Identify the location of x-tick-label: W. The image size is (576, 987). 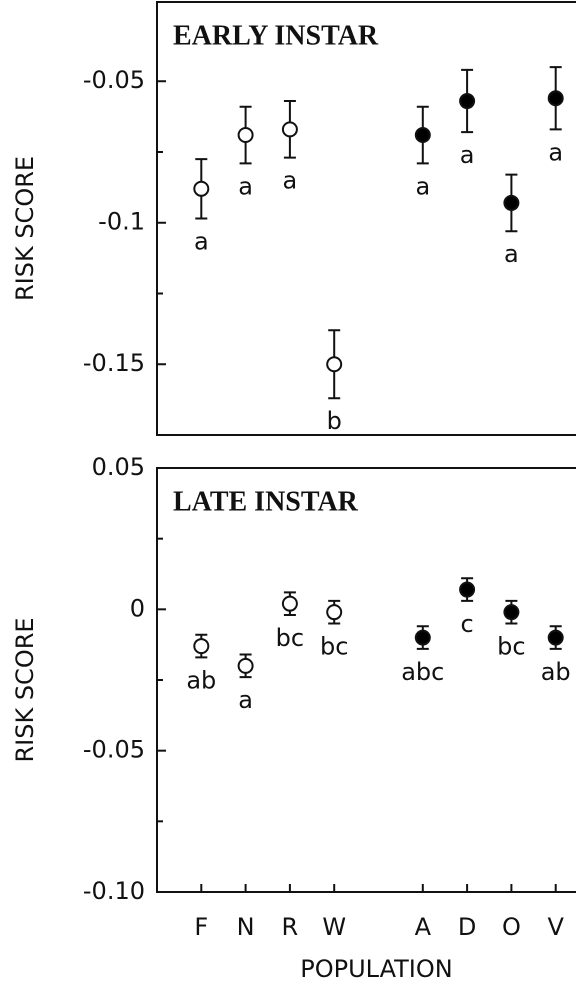
(334, 927).